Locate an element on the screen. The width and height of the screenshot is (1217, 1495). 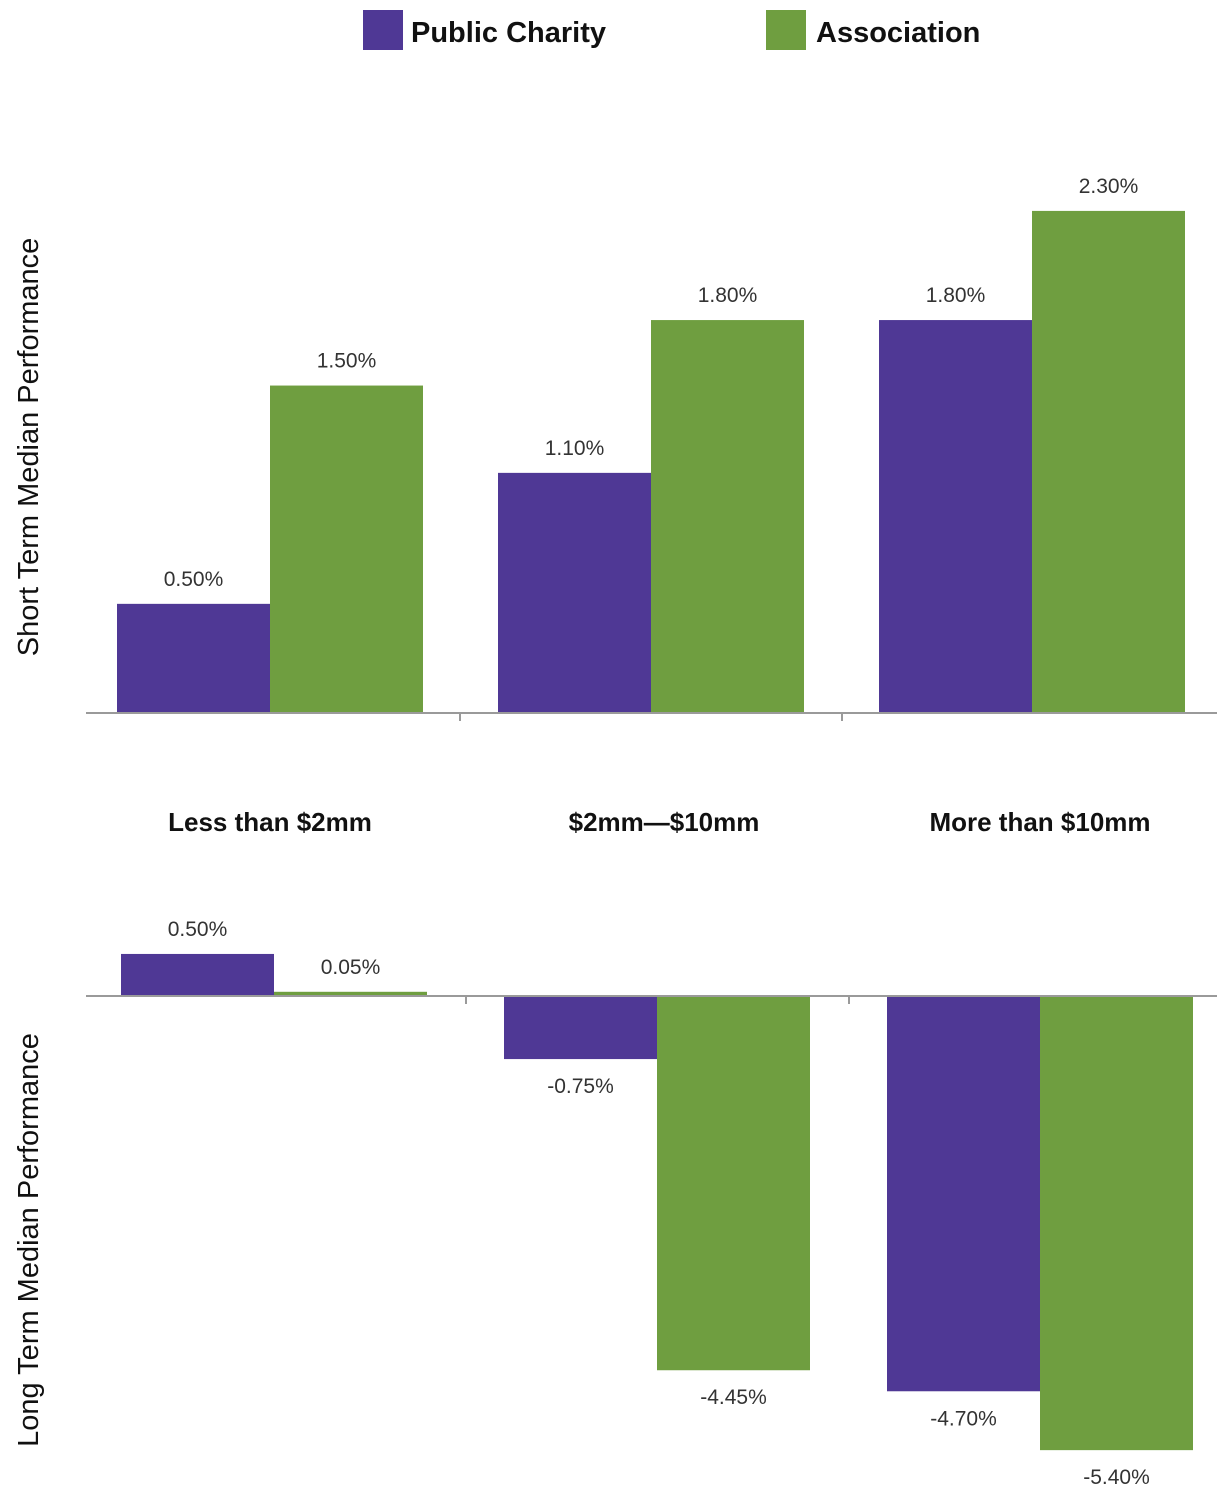
short-term-bar-association-less-than-2mm is located at coordinates (346, 549).